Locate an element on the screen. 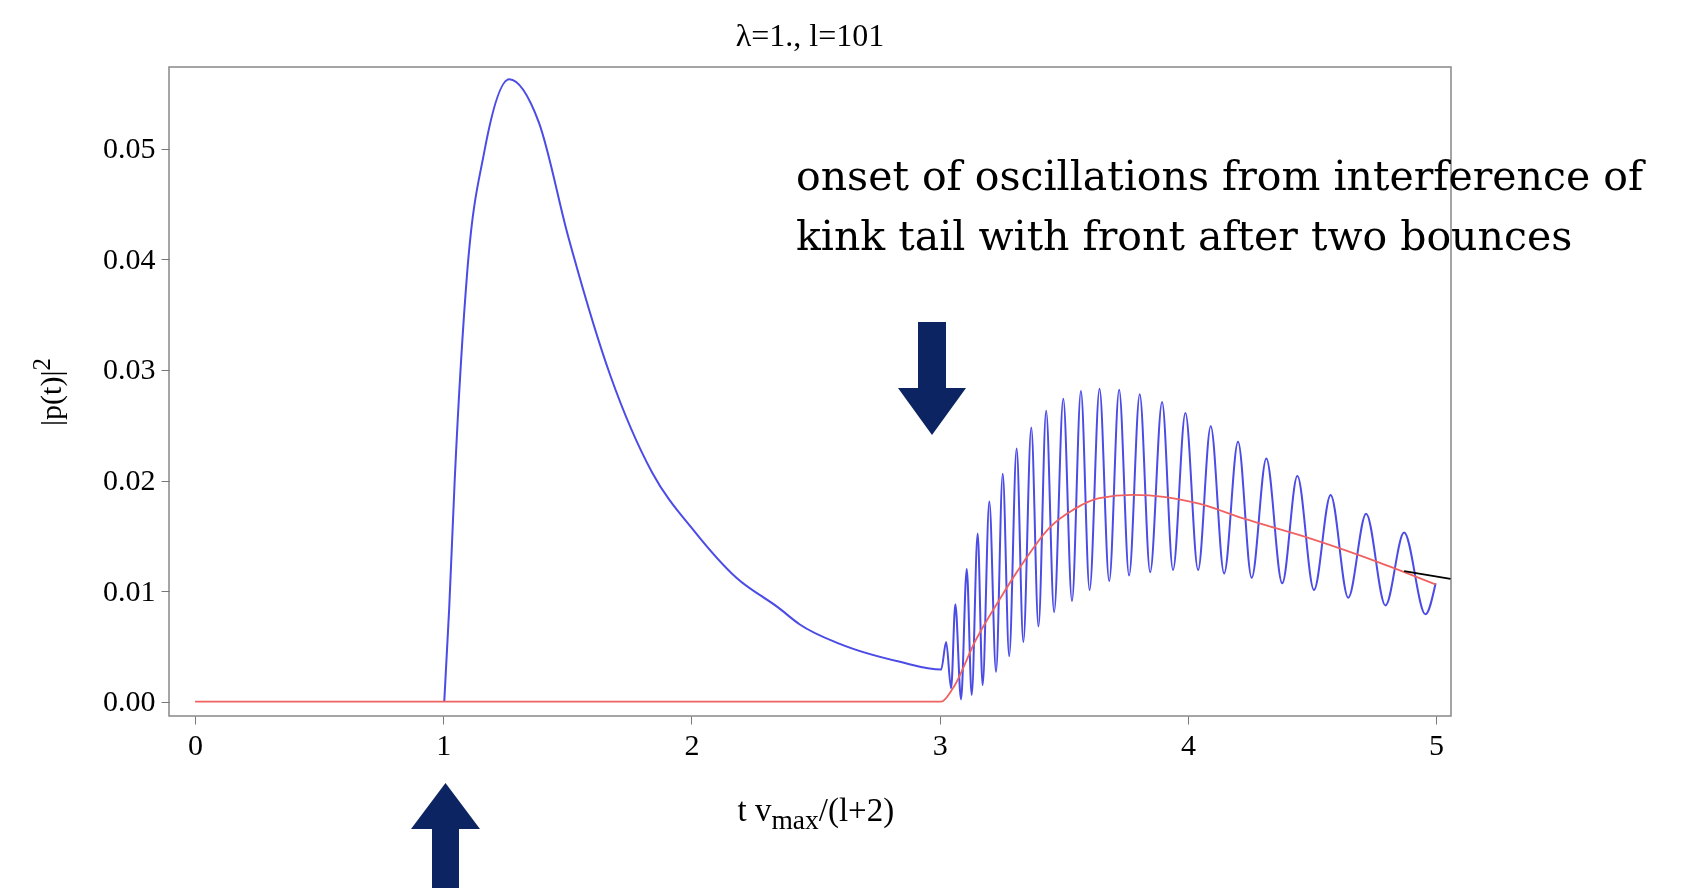 The width and height of the screenshot is (1706, 888). y-tick-label: 0.05 is located at coordinates (129, 148).